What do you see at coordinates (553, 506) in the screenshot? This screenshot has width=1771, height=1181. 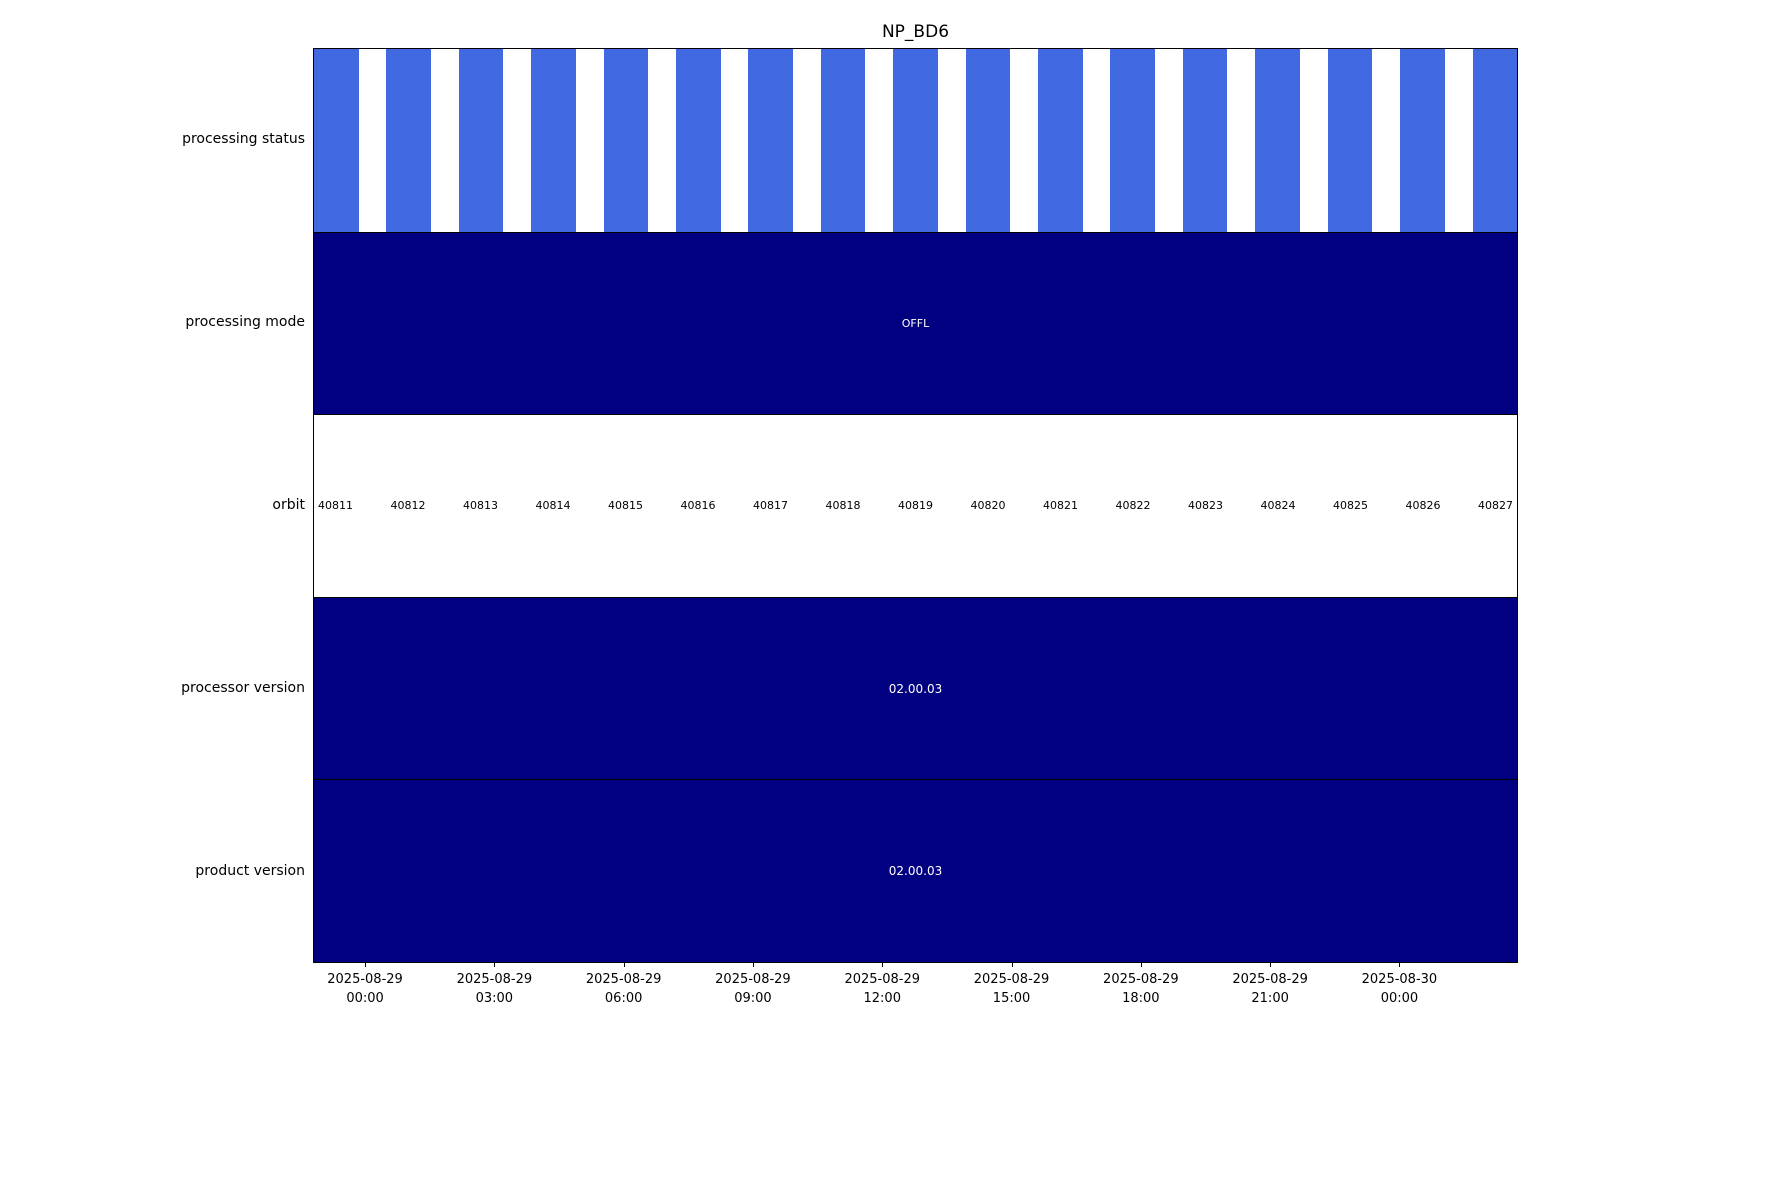 I see `orbit-number: 40814` at bounding box center [553, 506].